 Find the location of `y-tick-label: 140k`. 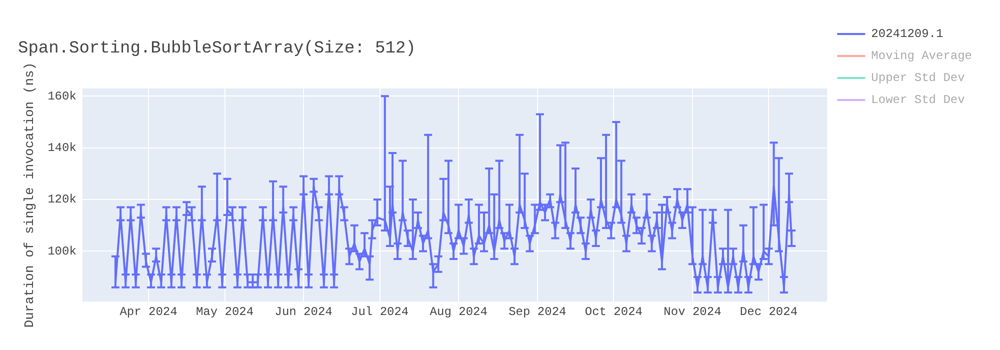

y-tick-label: 140k is located at coordinates (62, 148).